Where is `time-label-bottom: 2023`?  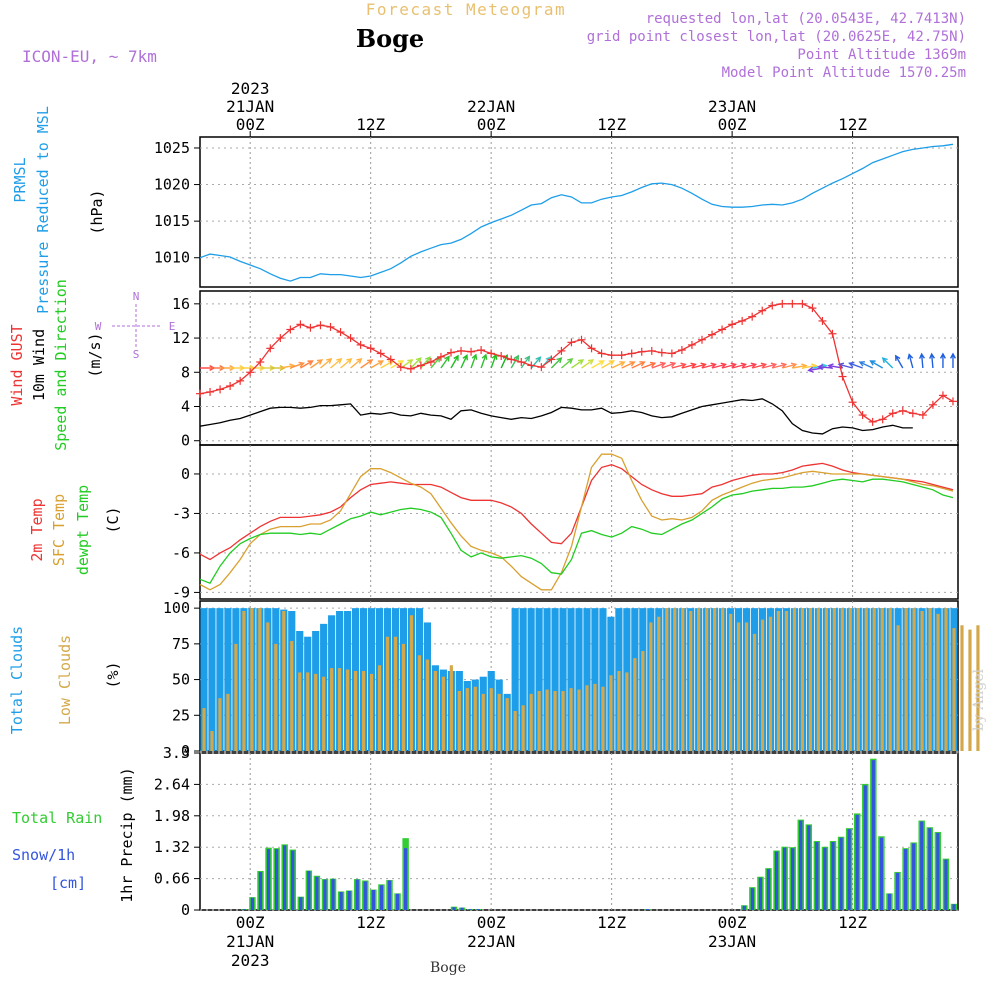 time-label-bottom: 2023 is located at coordinates (250, 960).